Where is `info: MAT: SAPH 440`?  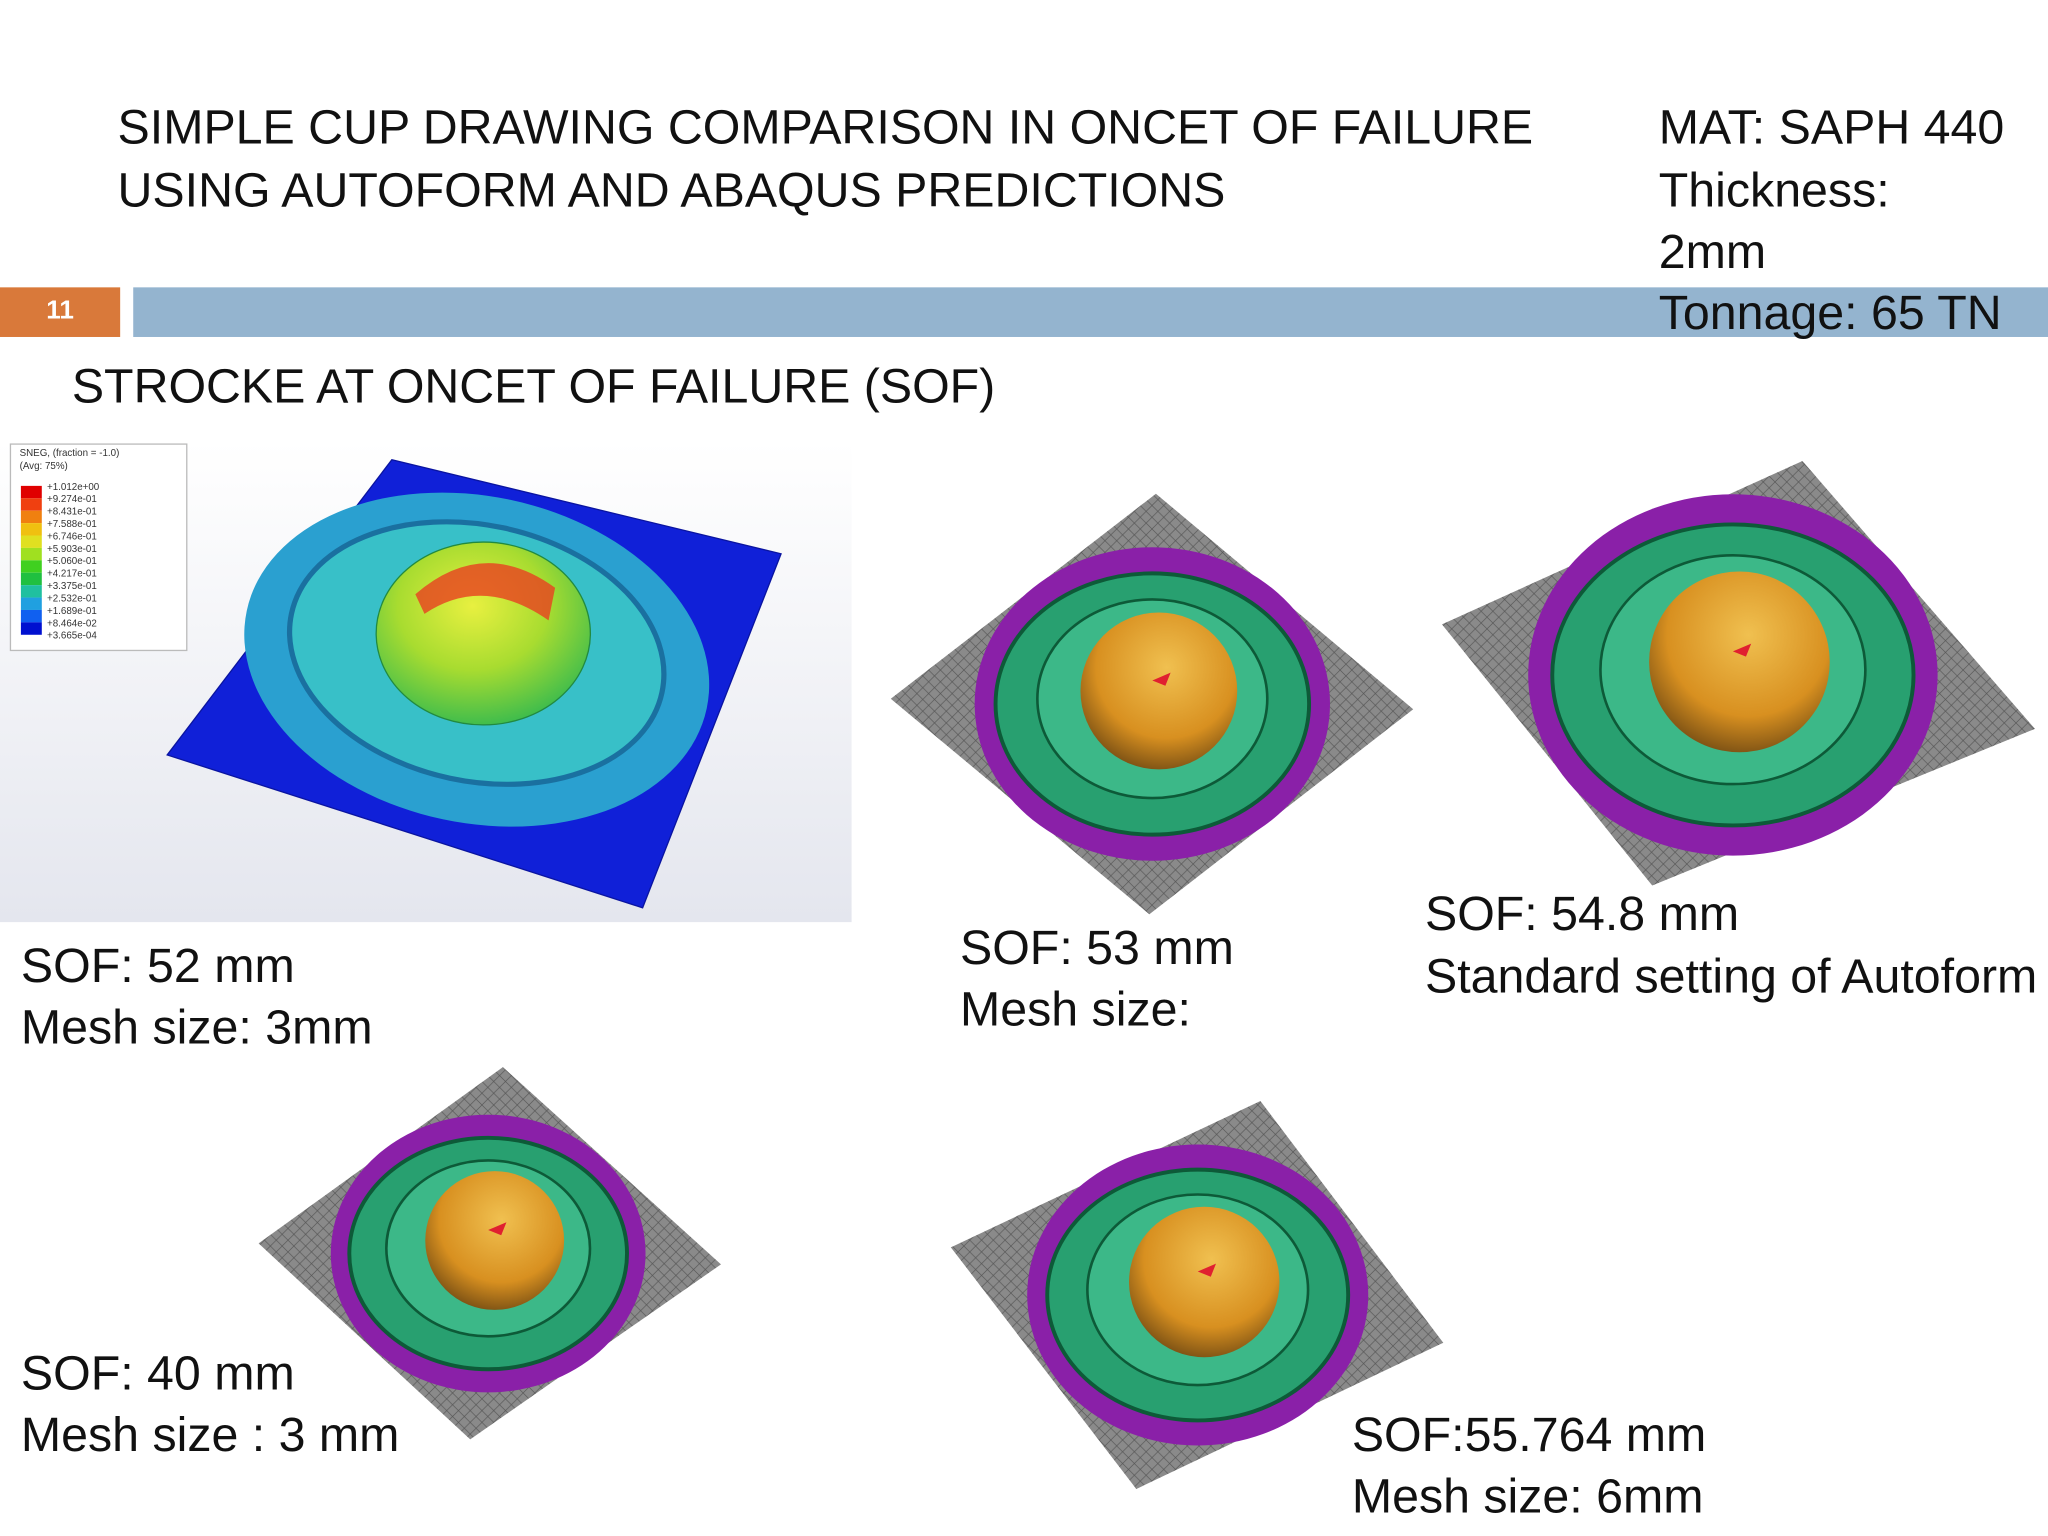
info: MAT: SAPH 440 is located at coordinates (1831, 128).